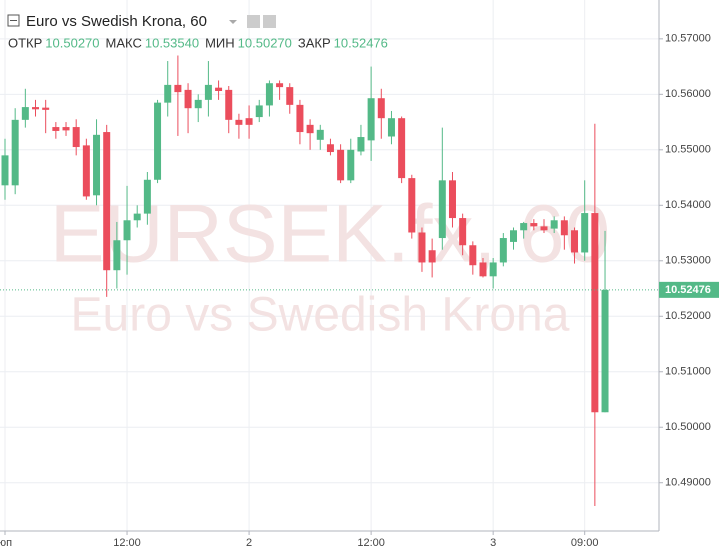 This screenshot has height=555, width=721. Describe the element at coordinates (688, 39) in the screenshot. I see `y-tick-label: 10.57000` at that location.